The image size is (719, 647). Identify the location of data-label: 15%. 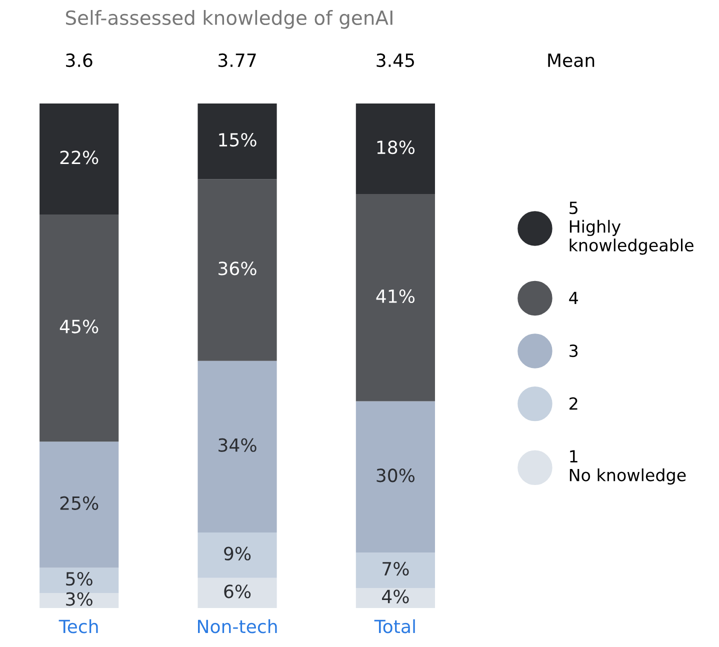
(237, 139).